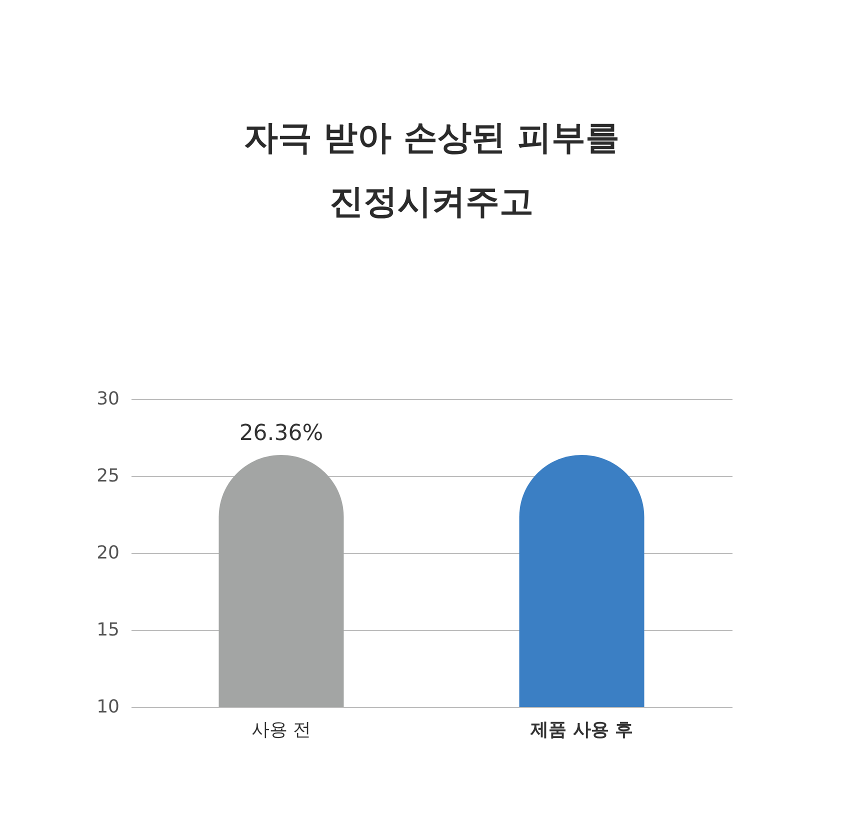 The width and height of the screenshot is (860, 815). I want to click on chart-title: 자극 받아 손상된 피부를 진정시켜주고, so click(432, 170).